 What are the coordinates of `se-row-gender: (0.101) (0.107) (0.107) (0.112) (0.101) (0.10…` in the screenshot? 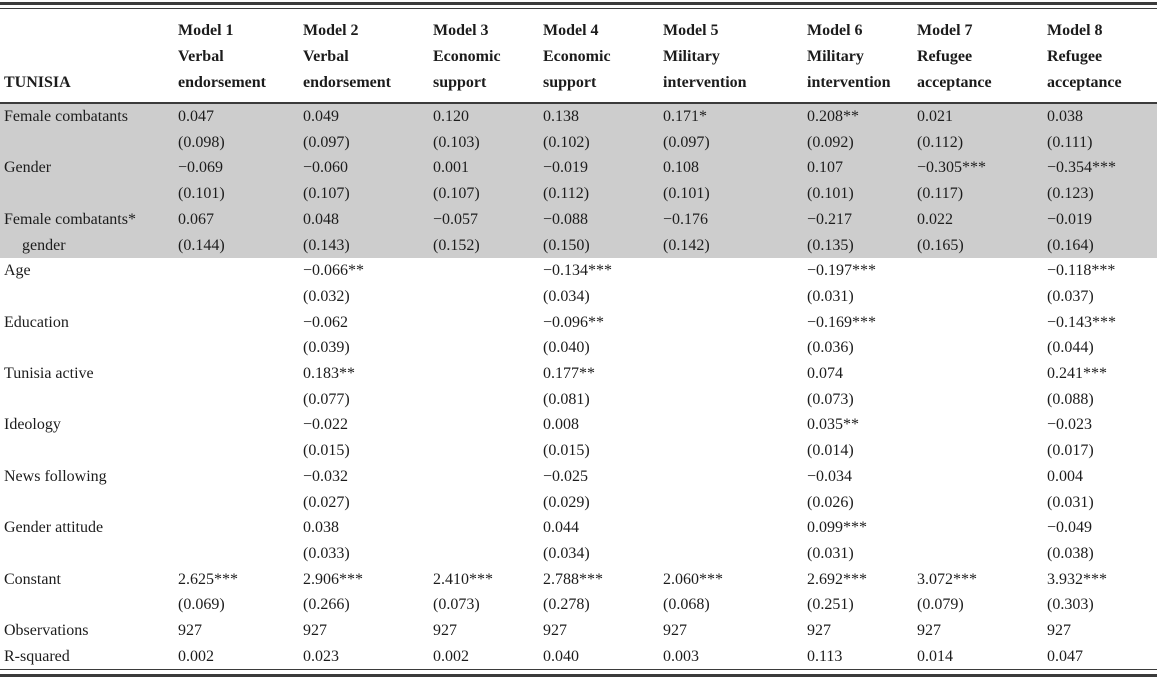 It's located at (578, 194).